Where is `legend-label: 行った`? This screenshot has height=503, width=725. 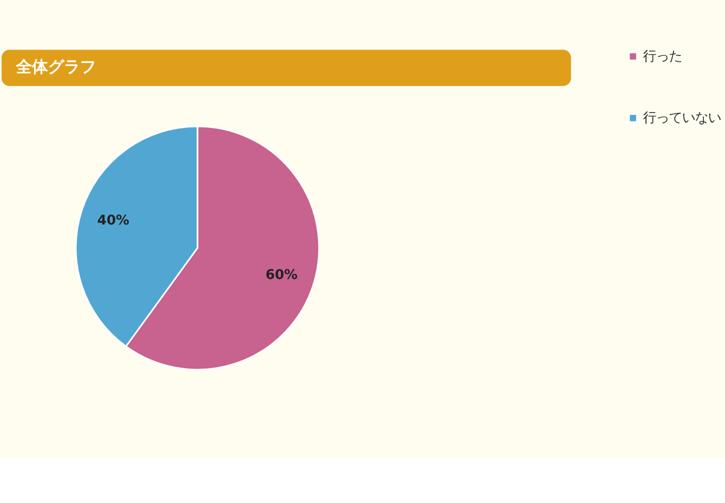 legend-label: 行った is located at coordinates (662, 56).